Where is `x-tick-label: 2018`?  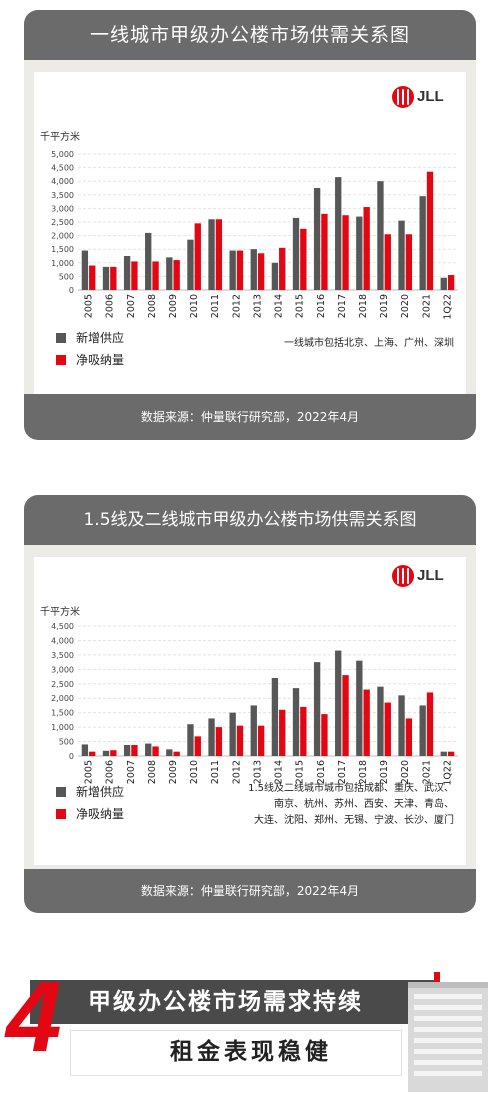 x-tick-label: 2018 is located at coordinates (363, 306).